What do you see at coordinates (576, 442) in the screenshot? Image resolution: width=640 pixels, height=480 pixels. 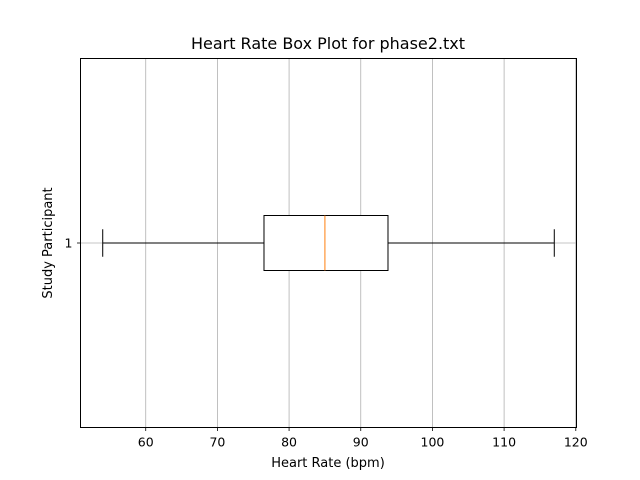 I see `x-tick-label: 120` at bounding box center [576, 442].